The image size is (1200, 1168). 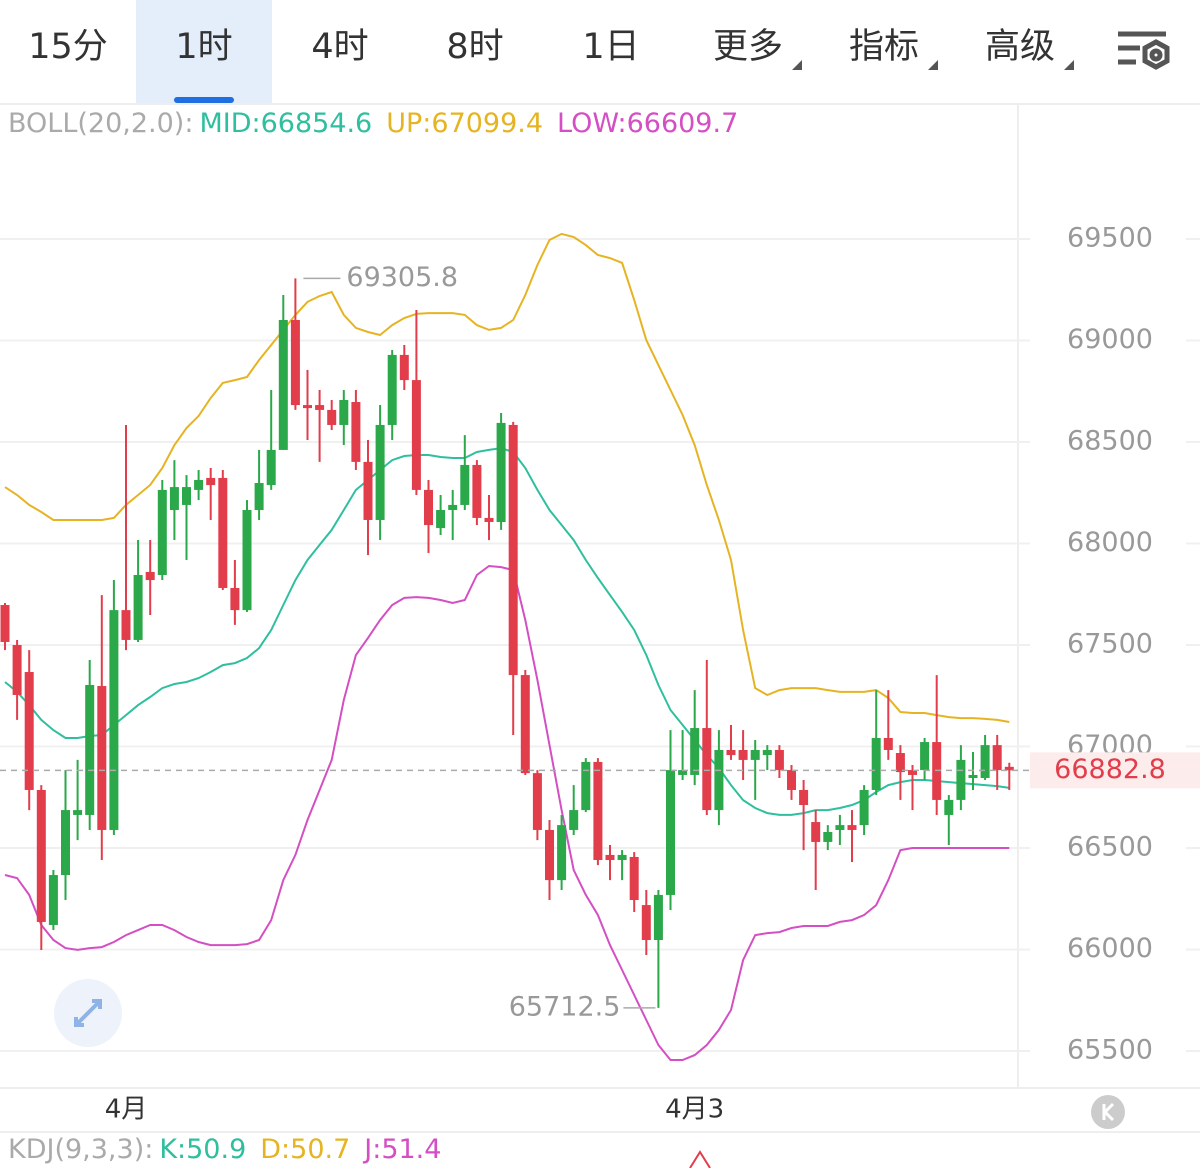 I want to click on x-tick-label: 4月, so click(x=126, y=1110).